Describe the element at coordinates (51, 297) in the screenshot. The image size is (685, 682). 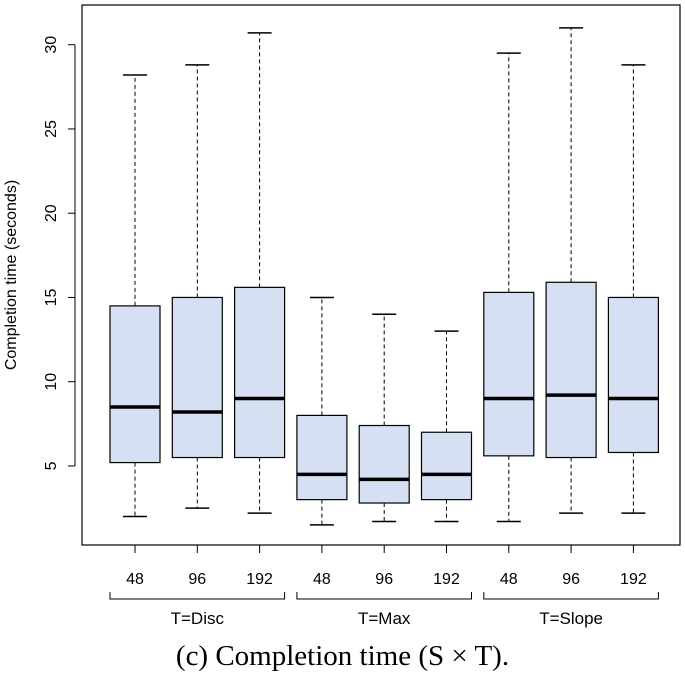
I see `y-tick-label: 15` at that location.